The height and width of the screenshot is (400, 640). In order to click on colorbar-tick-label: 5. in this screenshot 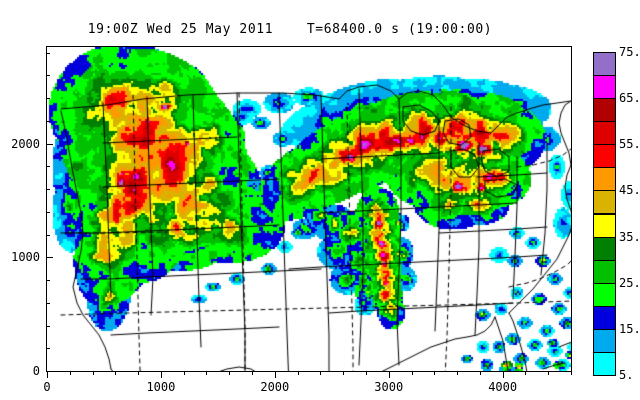, I will do `click(626, 375)`.